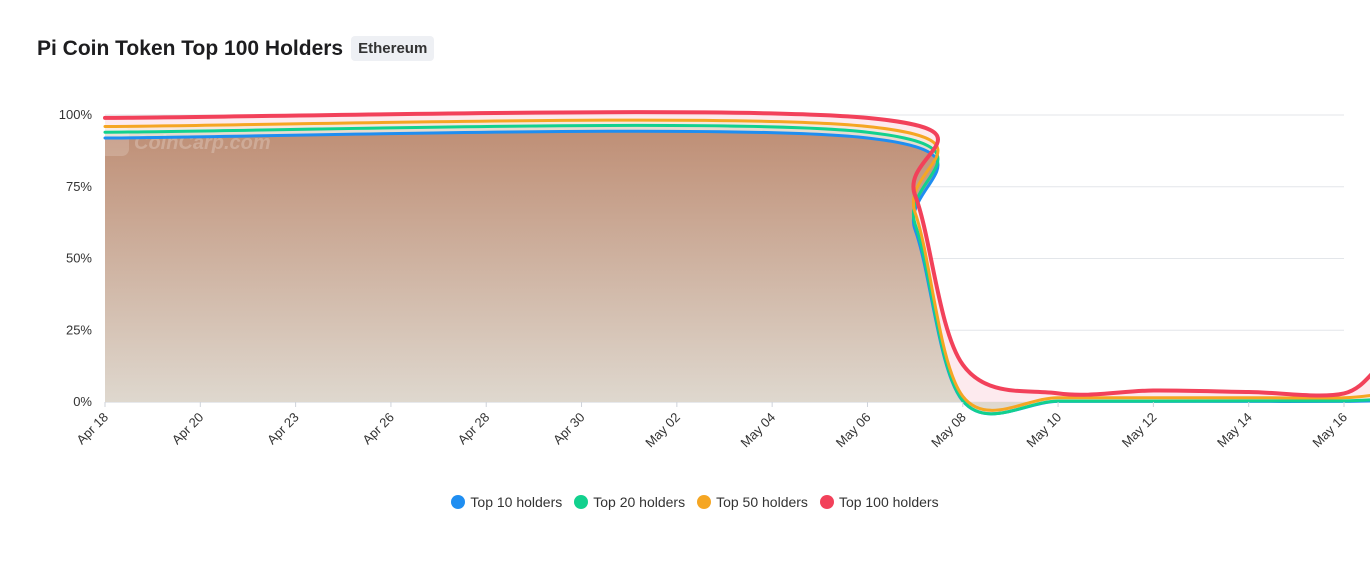 The image size is (1370, 573). What do you see at coordinates (853, 430) in the screenshot?
I see `x-tick-label: May 06` at bounding box center [853, 430].